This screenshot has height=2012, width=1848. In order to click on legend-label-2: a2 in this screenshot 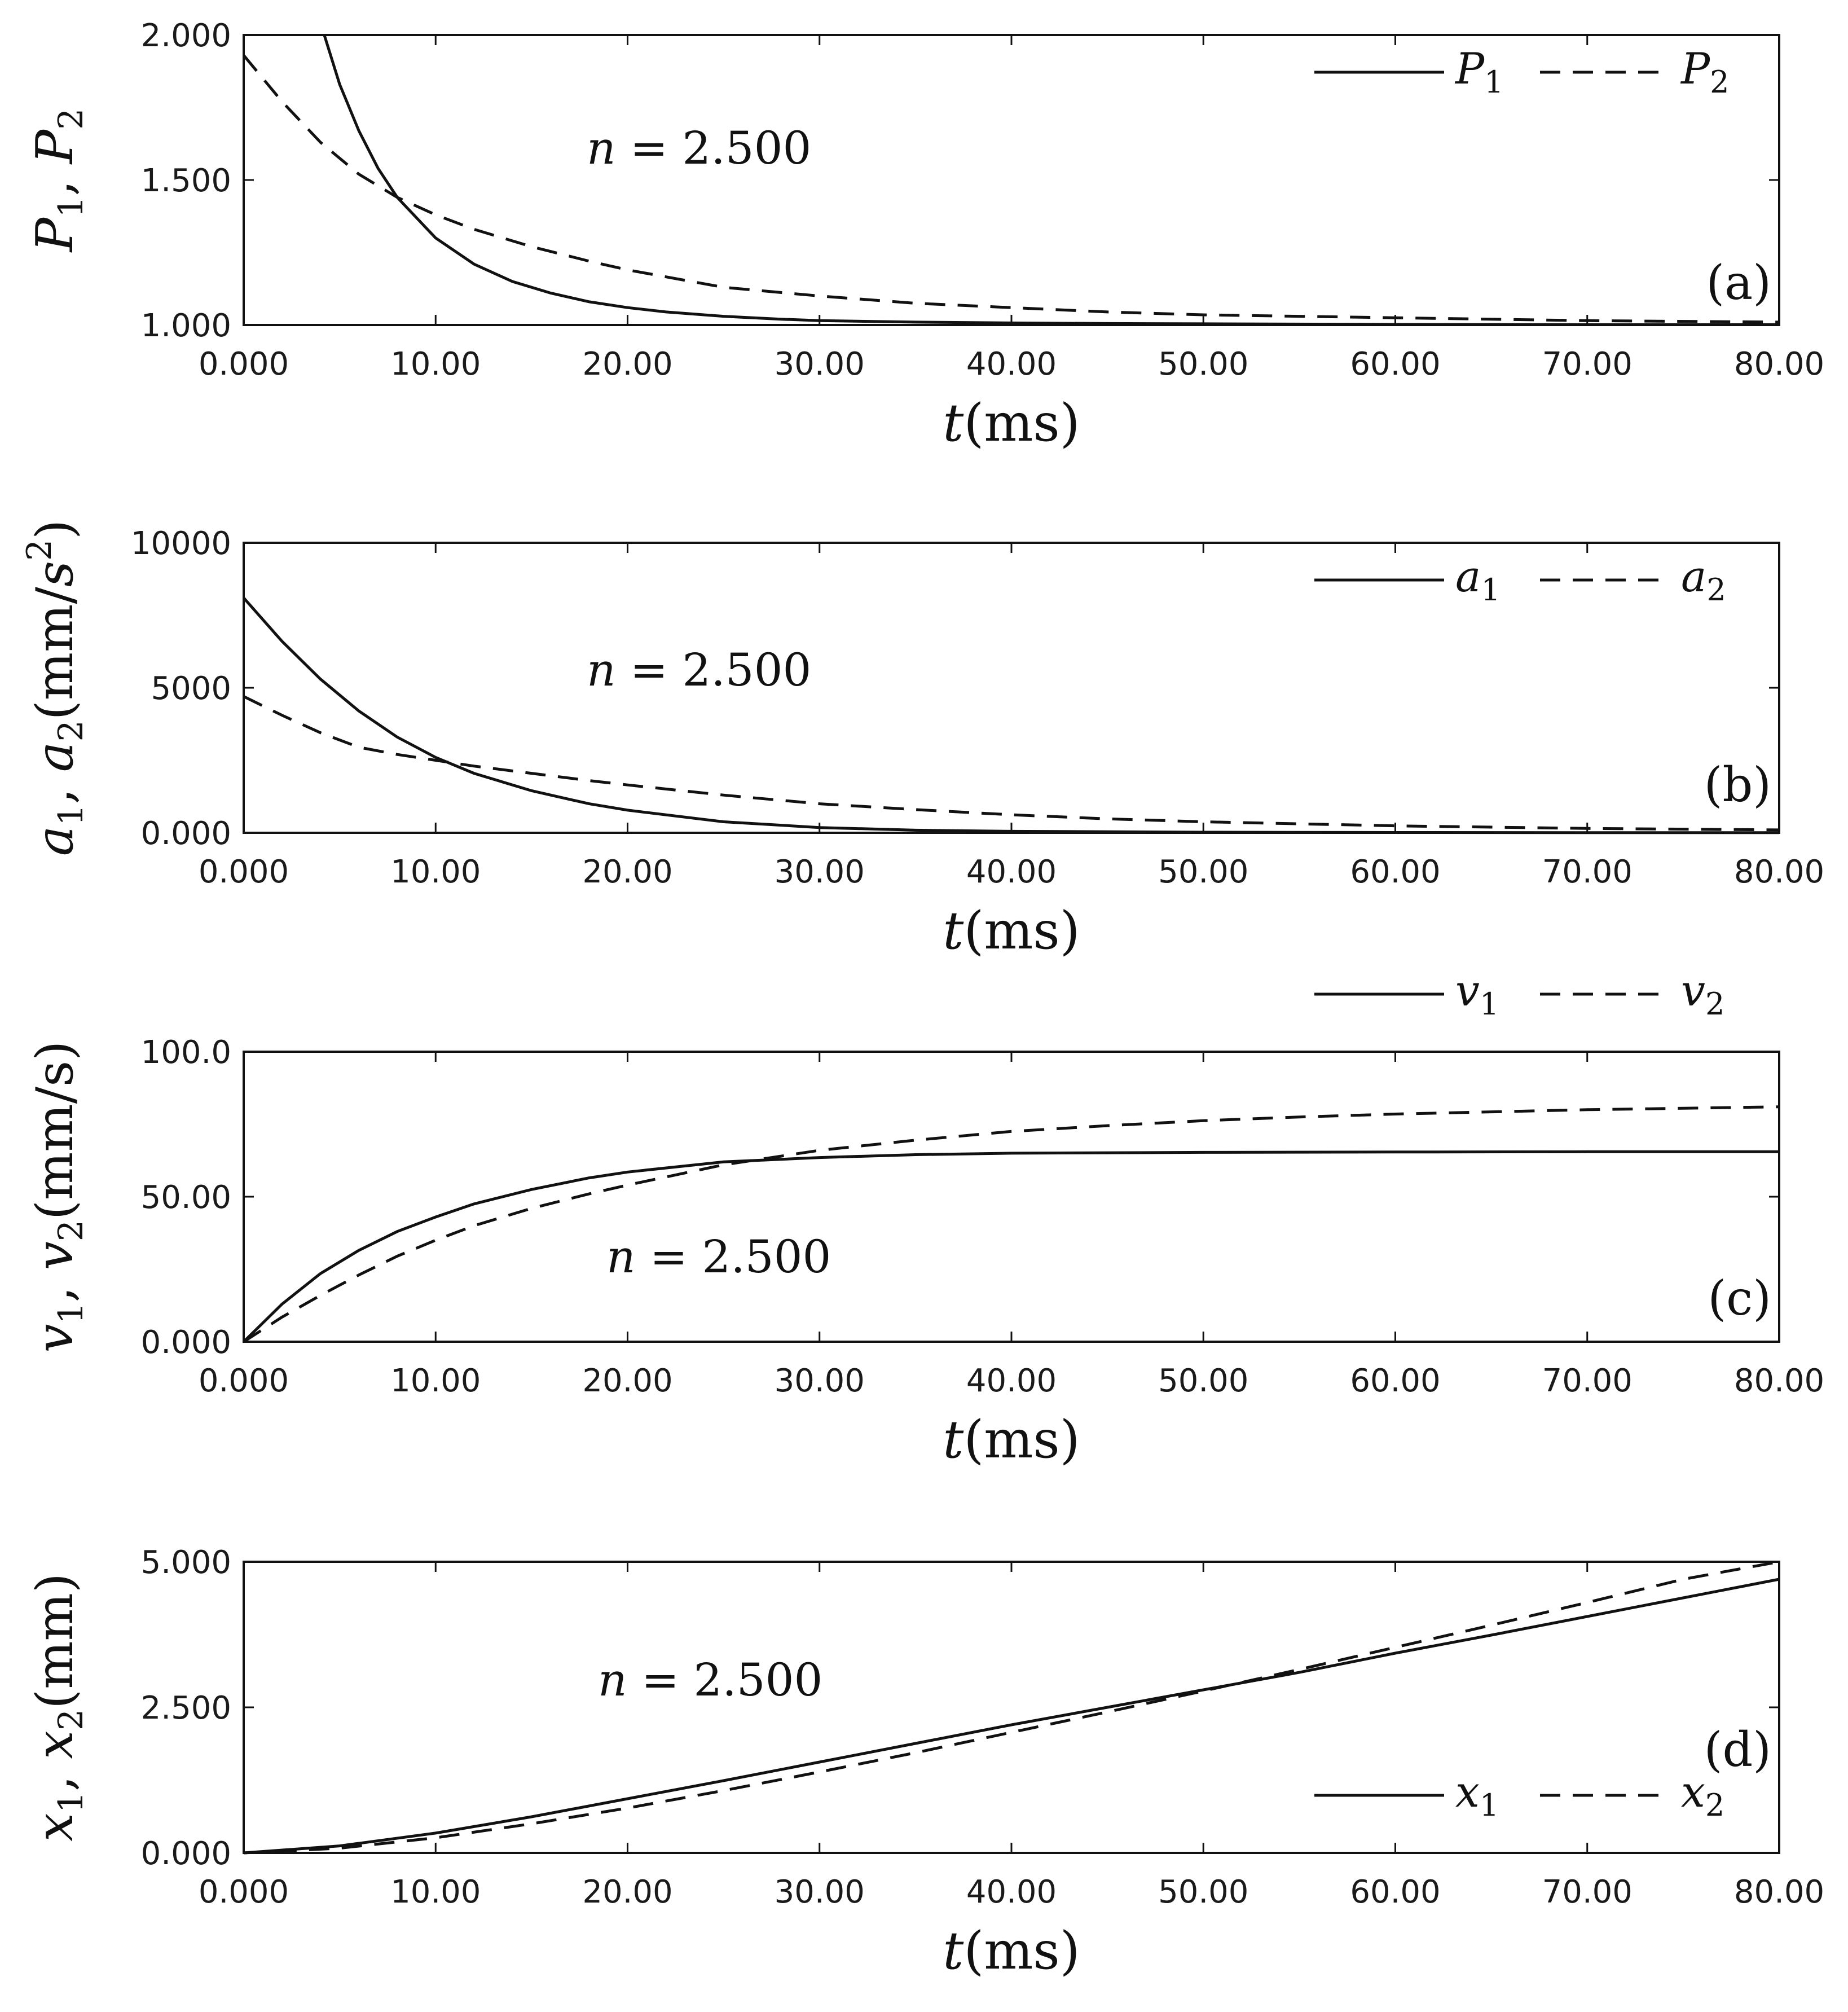, I will do `click(1703, 579)`.